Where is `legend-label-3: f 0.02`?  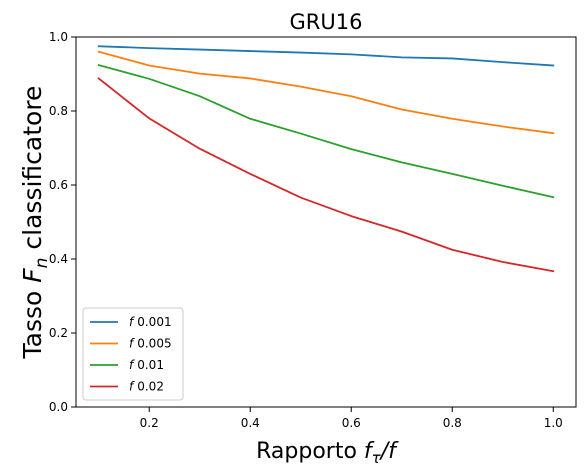
legend-label-3: f 0.02 is located at coordinates (146, 387).